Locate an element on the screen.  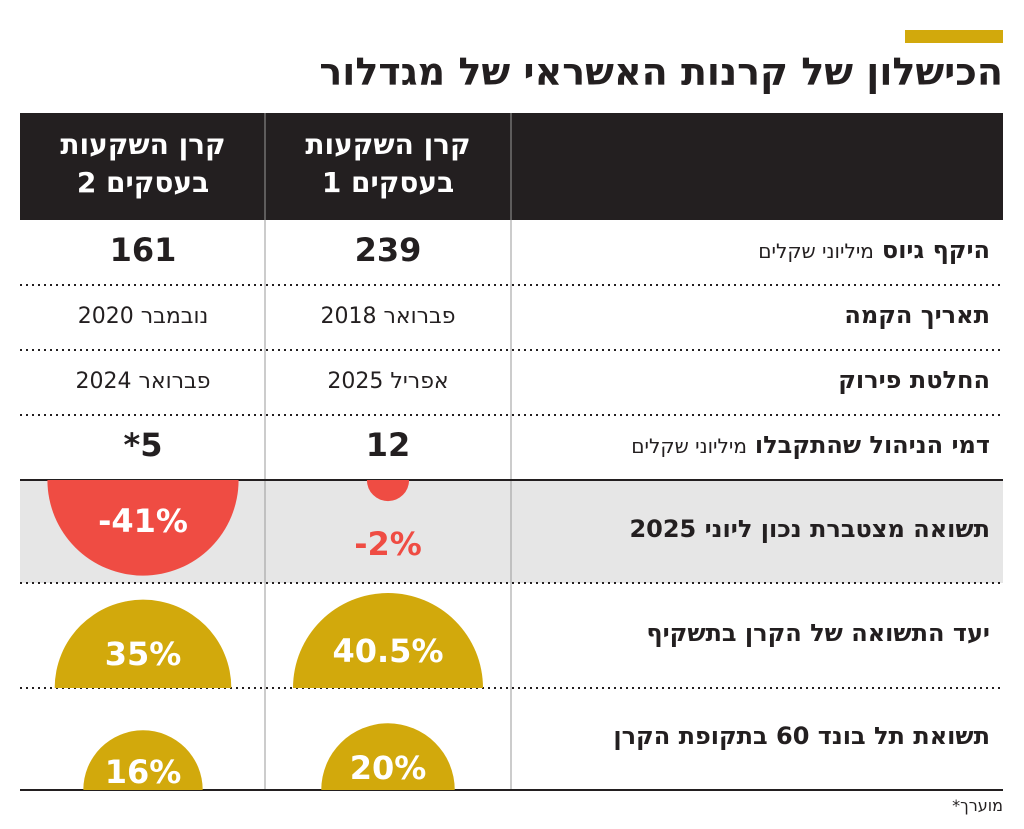
value-label: 20% is located at coordinates (388, 768).